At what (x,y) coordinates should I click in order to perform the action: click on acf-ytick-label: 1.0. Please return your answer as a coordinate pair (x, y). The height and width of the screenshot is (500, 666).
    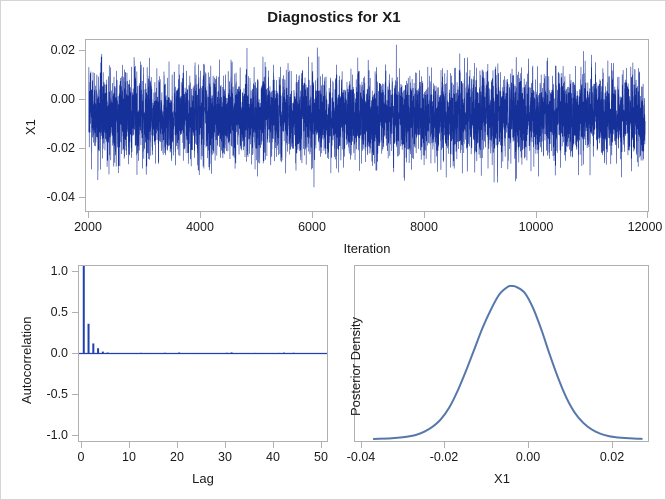
    Looking at the image, I should click on (59, 271).